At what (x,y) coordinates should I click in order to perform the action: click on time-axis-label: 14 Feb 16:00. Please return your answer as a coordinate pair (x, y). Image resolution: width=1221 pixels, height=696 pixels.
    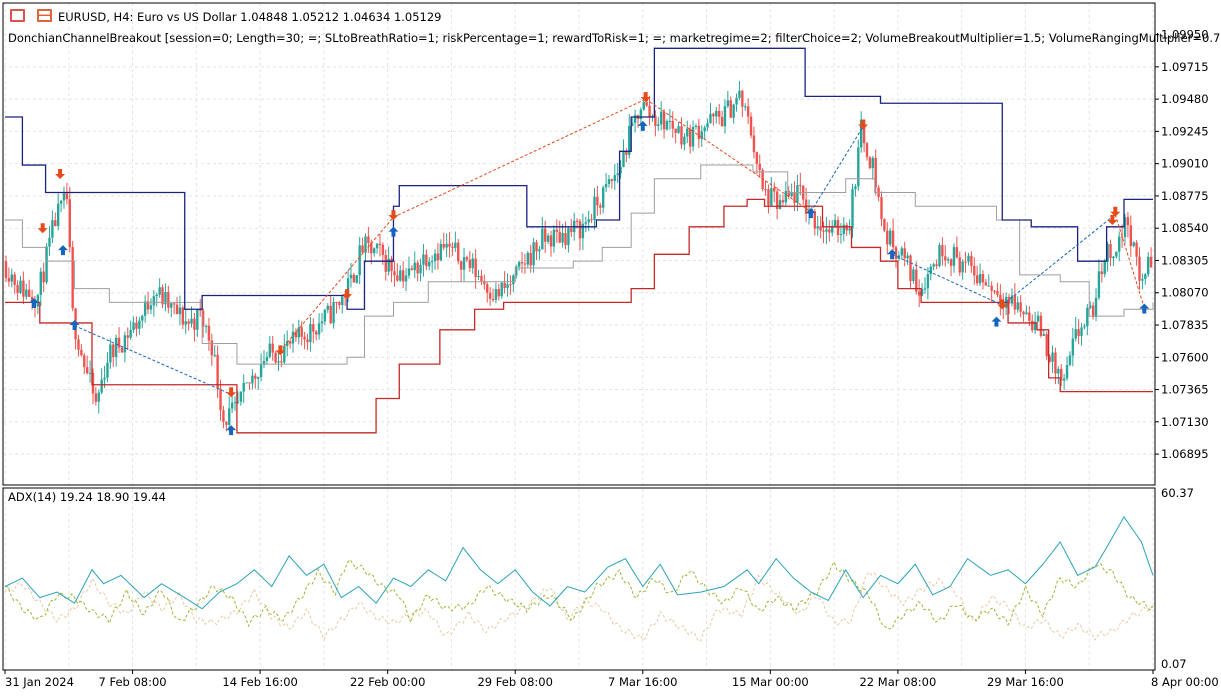
    Looking at the image, I should click on (259, 682).